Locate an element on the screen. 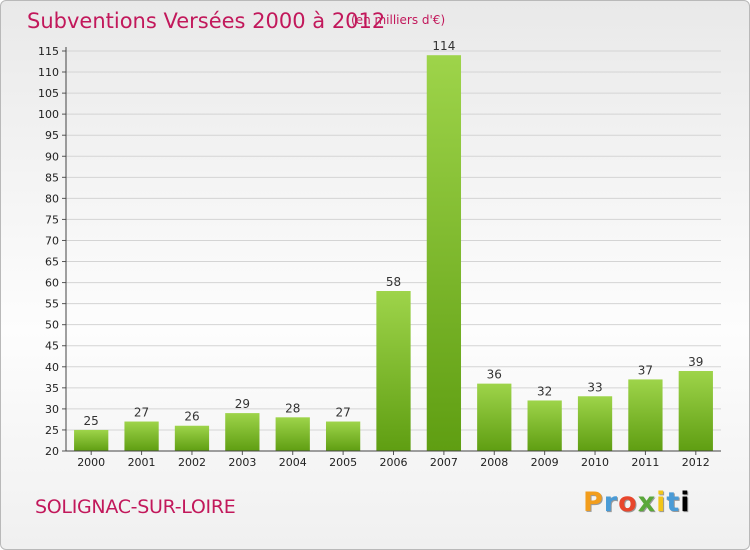 The image size is (750, 550). y-tick-label: 80 is located at coordinates (52, 198).